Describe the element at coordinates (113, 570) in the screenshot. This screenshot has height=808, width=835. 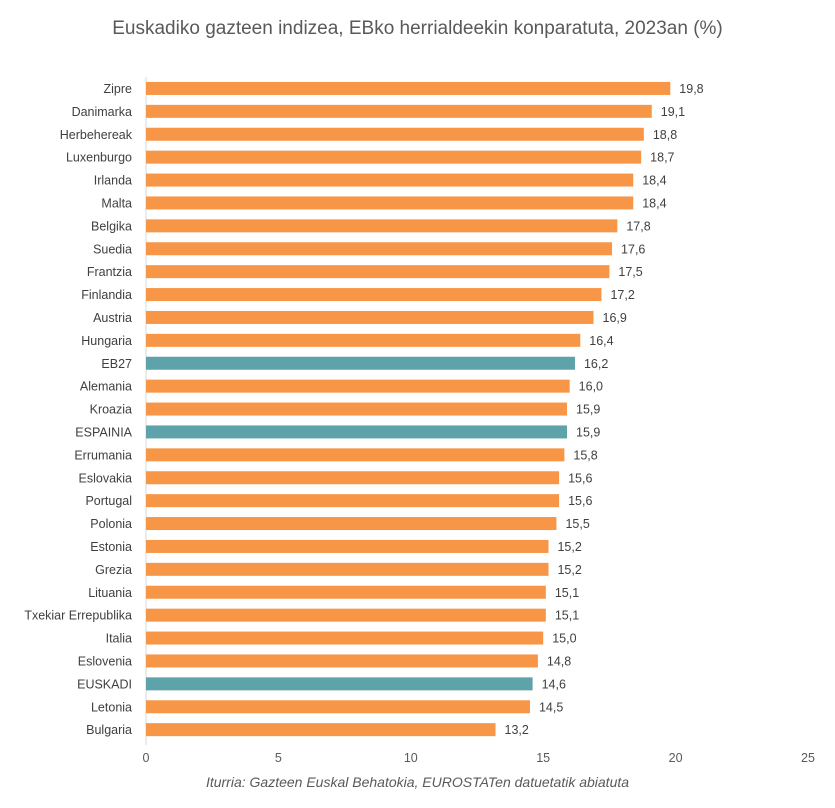
I see `category-label: Grezia` at that location.